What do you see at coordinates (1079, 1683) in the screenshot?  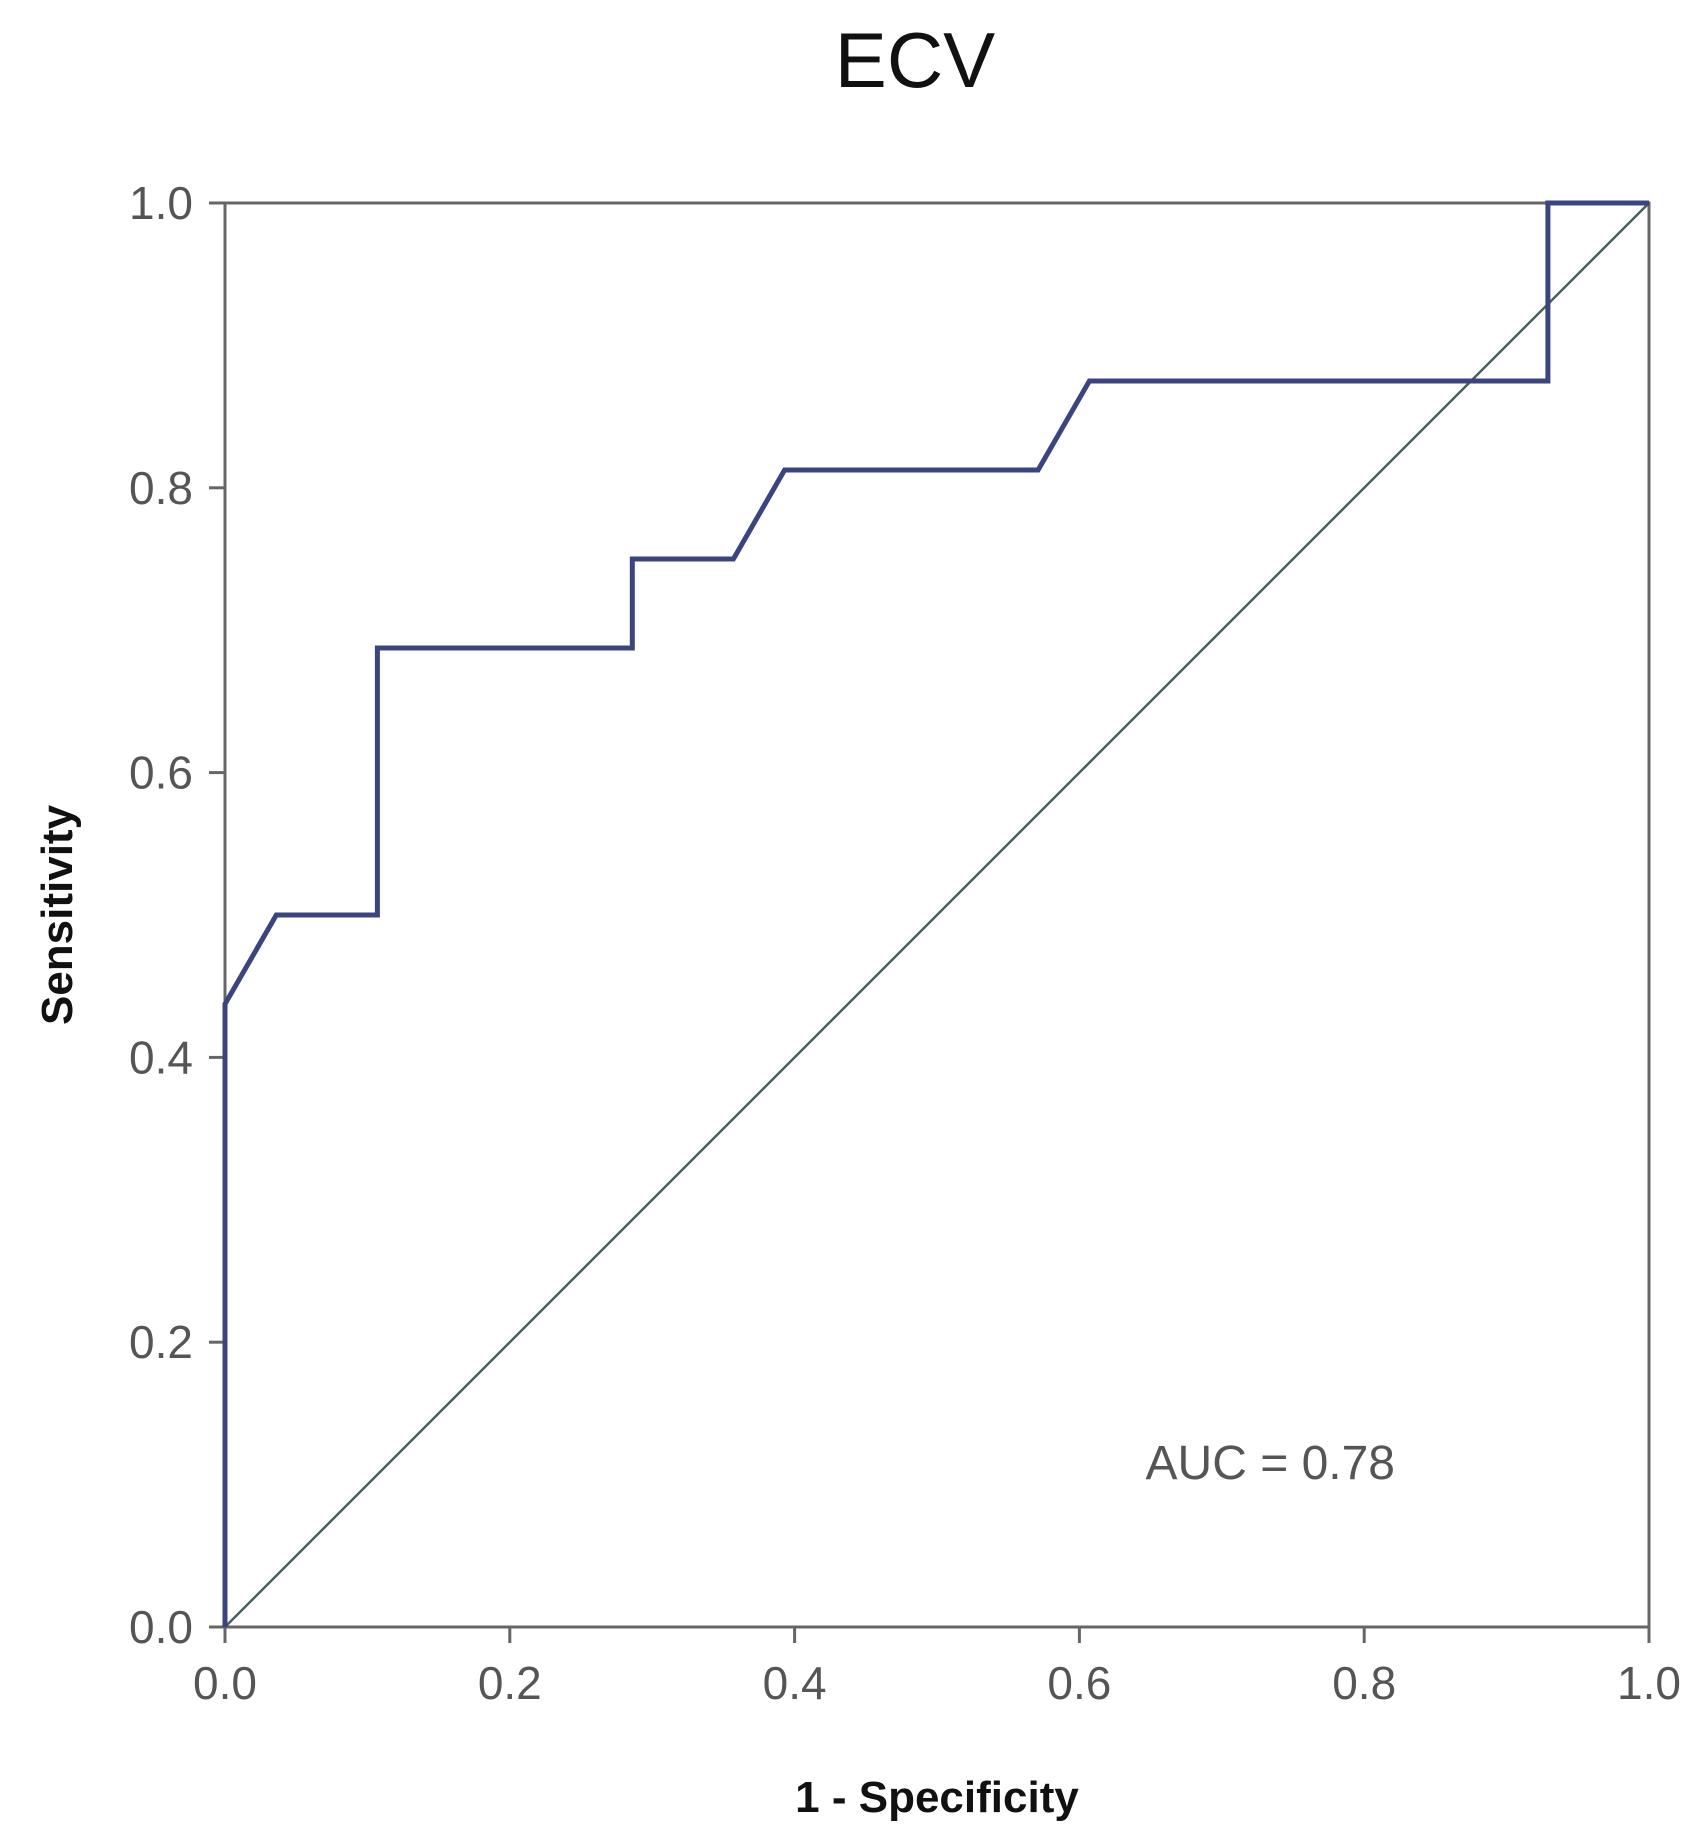 I see `x-tick-label: 0.6` at bounding box center [1079, 1683].